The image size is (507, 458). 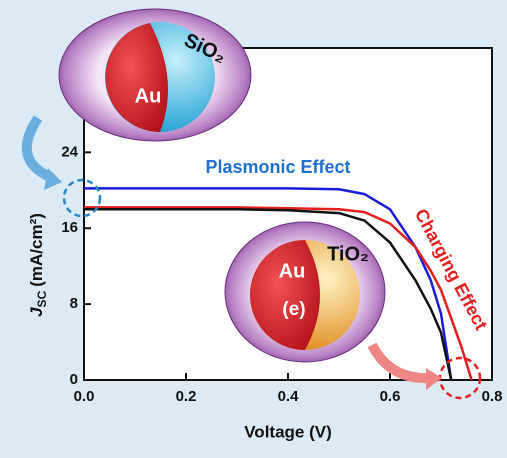 I want to click on annotation: Plasmonic Effect, so click(x=277, y=167).